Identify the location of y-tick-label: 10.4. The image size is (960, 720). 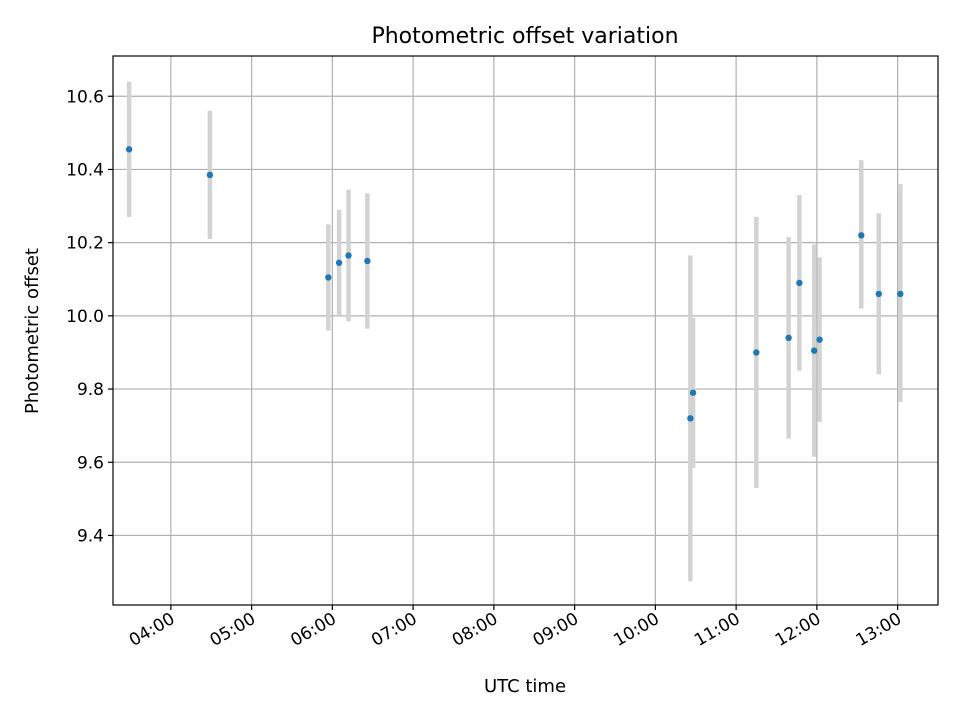
(85, 170).